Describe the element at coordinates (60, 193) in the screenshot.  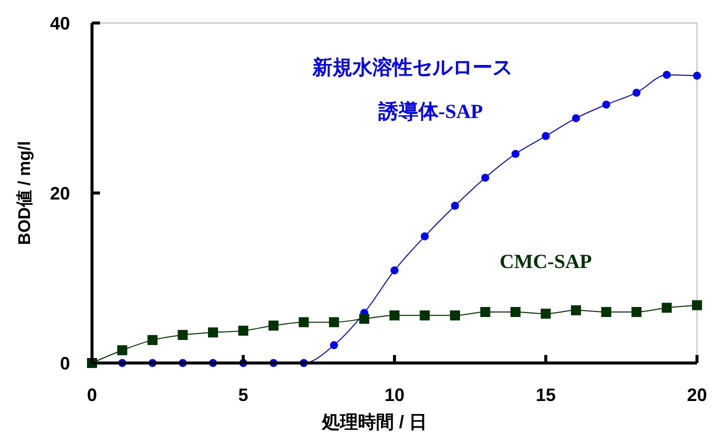
I see `y-tick-label: 20` at that location.